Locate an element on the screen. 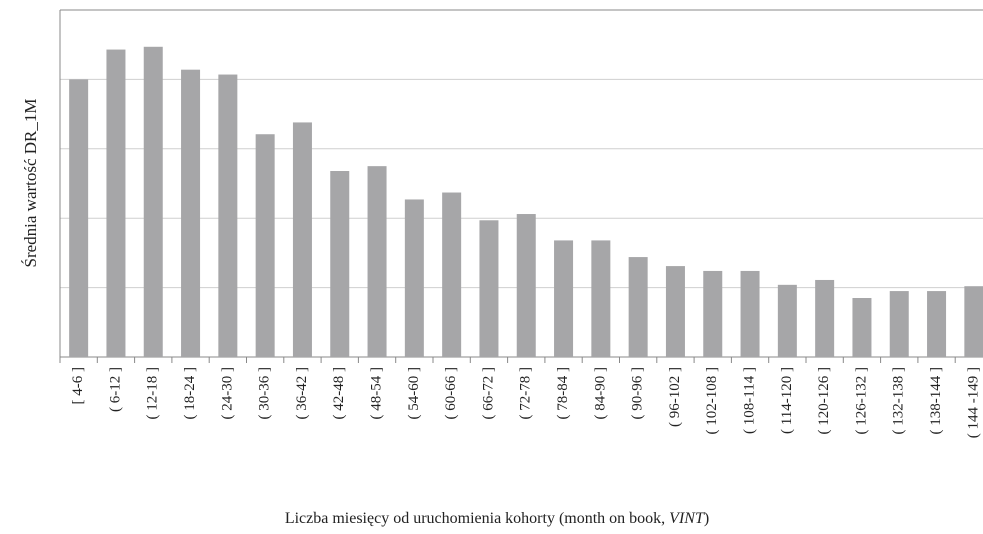 The height and width of the screenshot is (534, 983). x-tick-label: ( 138-144 ] is located at coordinates (936, 401).